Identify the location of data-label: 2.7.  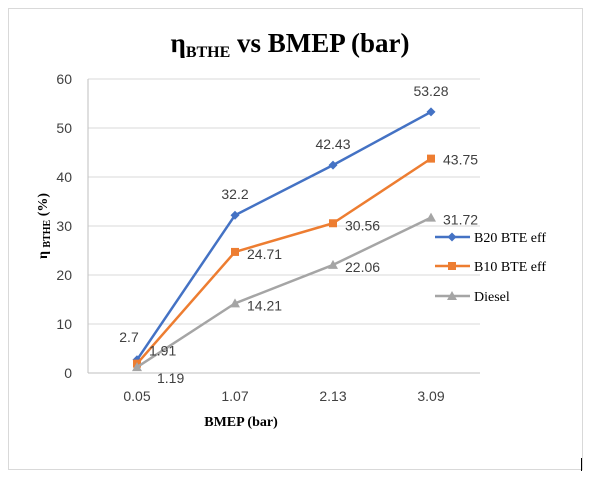
(129, 337).